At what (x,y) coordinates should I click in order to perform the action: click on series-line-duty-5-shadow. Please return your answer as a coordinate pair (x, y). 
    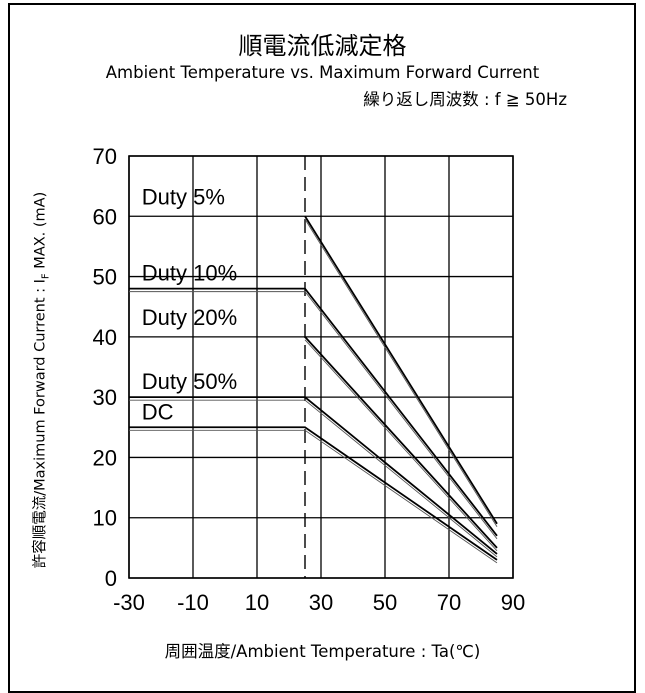
    Looking at the image, I should click on (401, 373).